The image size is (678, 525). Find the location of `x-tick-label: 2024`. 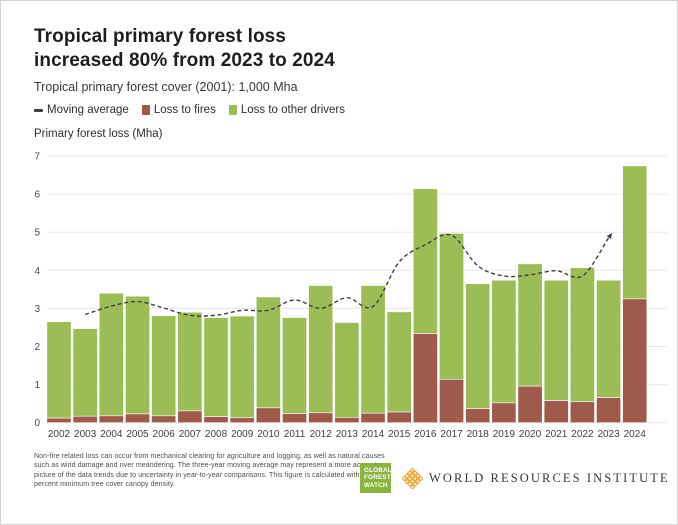

x-tick-label: 2024 is located at coordinates (635, 434).